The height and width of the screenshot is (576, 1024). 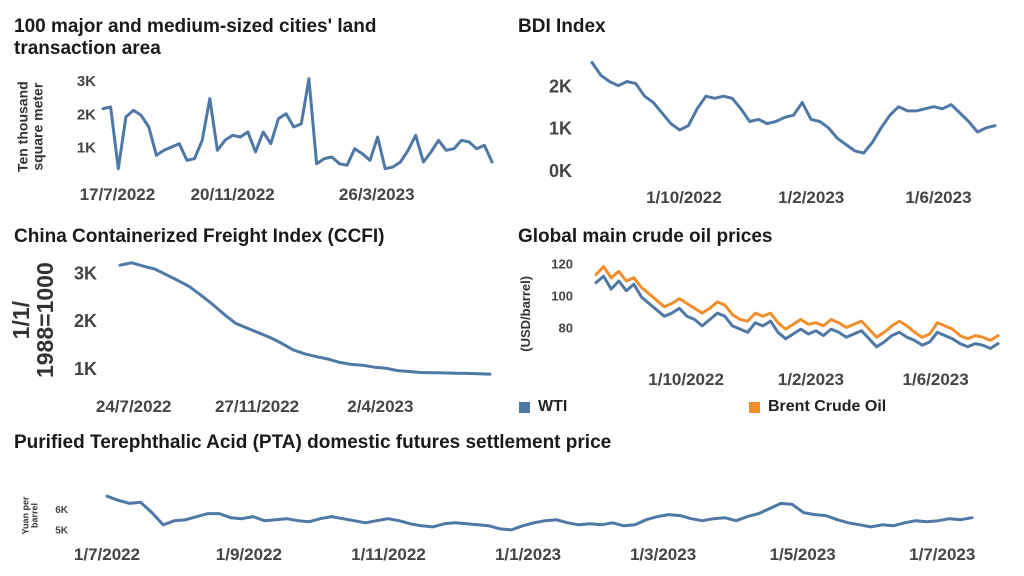 I want to click on bdi-series-line, so click(x=793, y=108).